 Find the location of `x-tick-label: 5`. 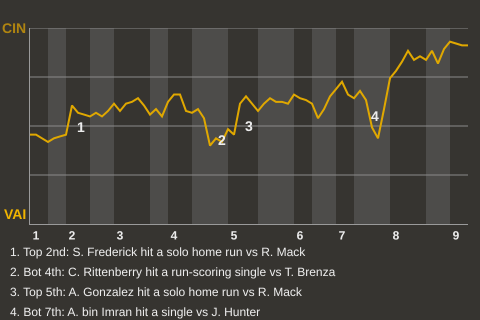

x-tick-label: 5 is located at coordinates (234, 235).